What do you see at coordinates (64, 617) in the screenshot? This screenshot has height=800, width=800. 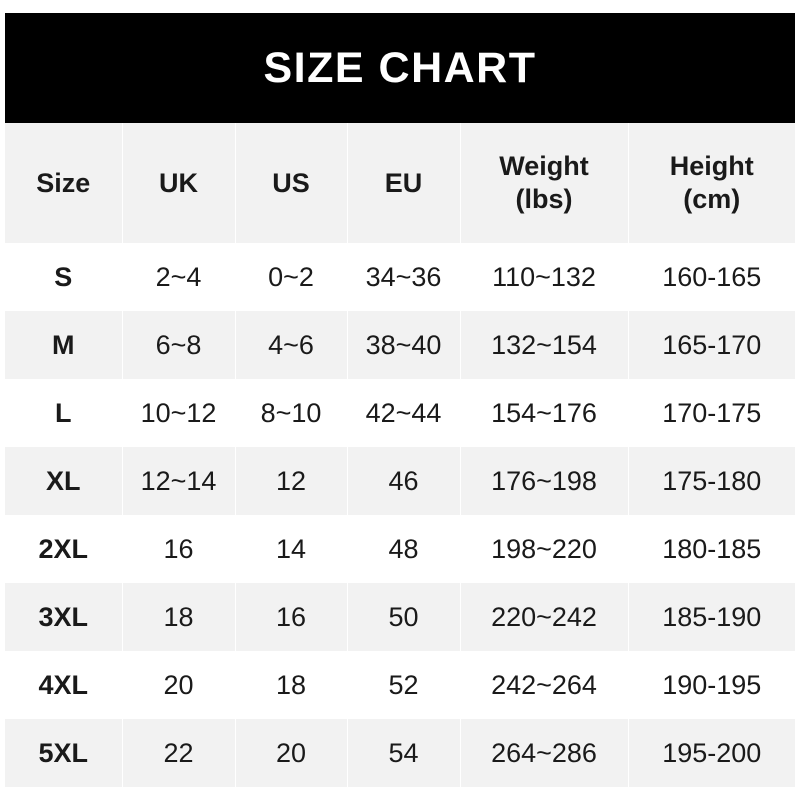 I see `cell-size: 3XL` at bounding box center [64, 617].